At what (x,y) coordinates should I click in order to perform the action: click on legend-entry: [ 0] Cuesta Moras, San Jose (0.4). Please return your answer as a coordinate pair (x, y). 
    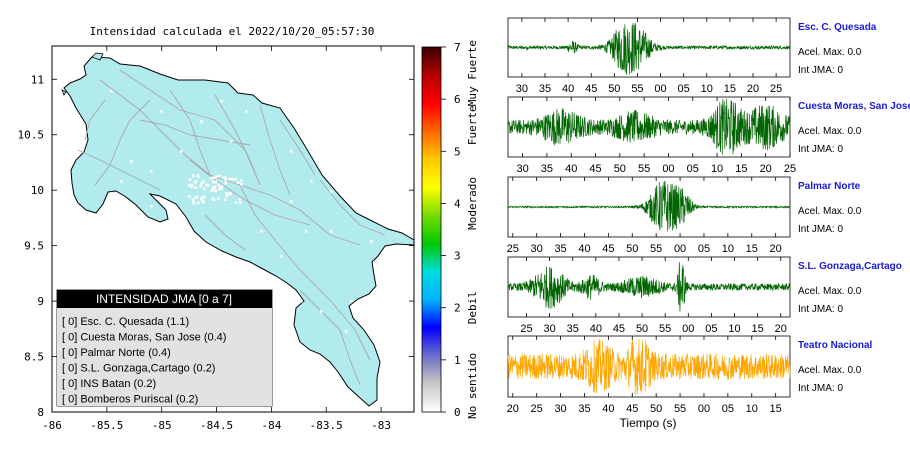
    Looking at the image, I should click on (144, 338).